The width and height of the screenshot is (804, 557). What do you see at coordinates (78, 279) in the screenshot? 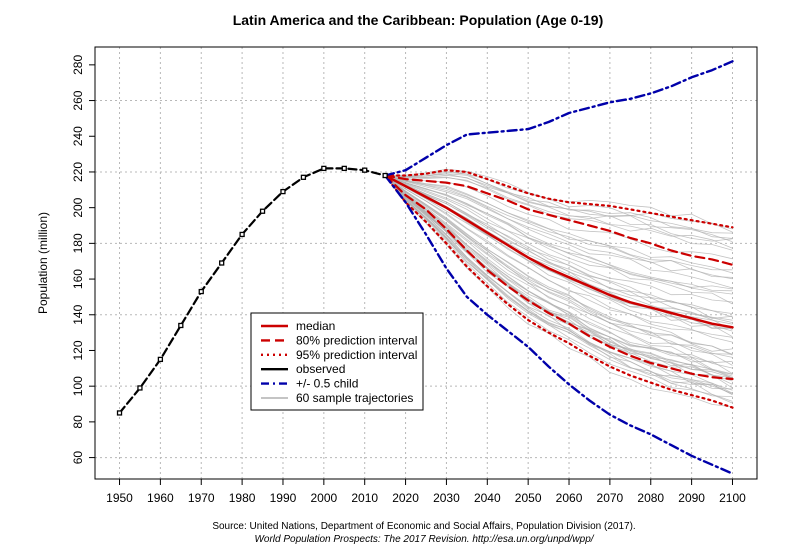
I see `y-tick-label: 160` at bounding box center [78, 279].